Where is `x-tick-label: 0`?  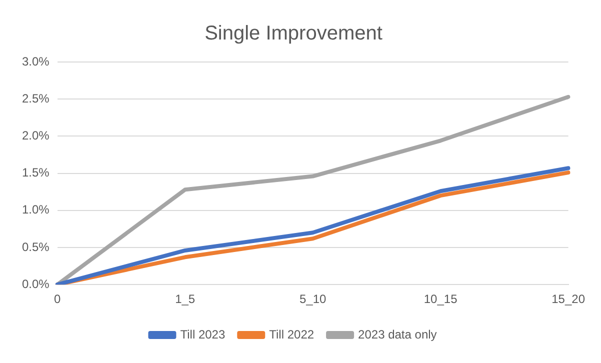
x-tick-label: 0 is located at coordinates (58, 299).